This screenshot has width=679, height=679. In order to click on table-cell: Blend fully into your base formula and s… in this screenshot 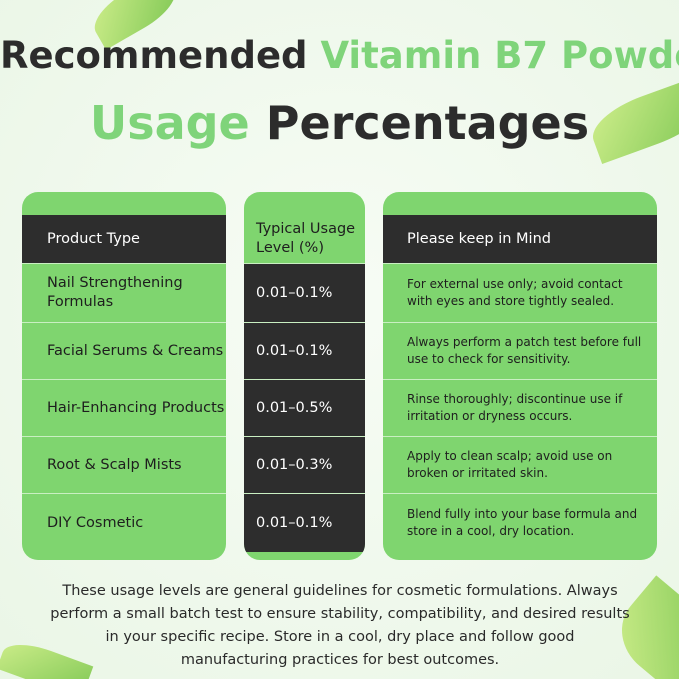, I will do `click(520, 522)`.